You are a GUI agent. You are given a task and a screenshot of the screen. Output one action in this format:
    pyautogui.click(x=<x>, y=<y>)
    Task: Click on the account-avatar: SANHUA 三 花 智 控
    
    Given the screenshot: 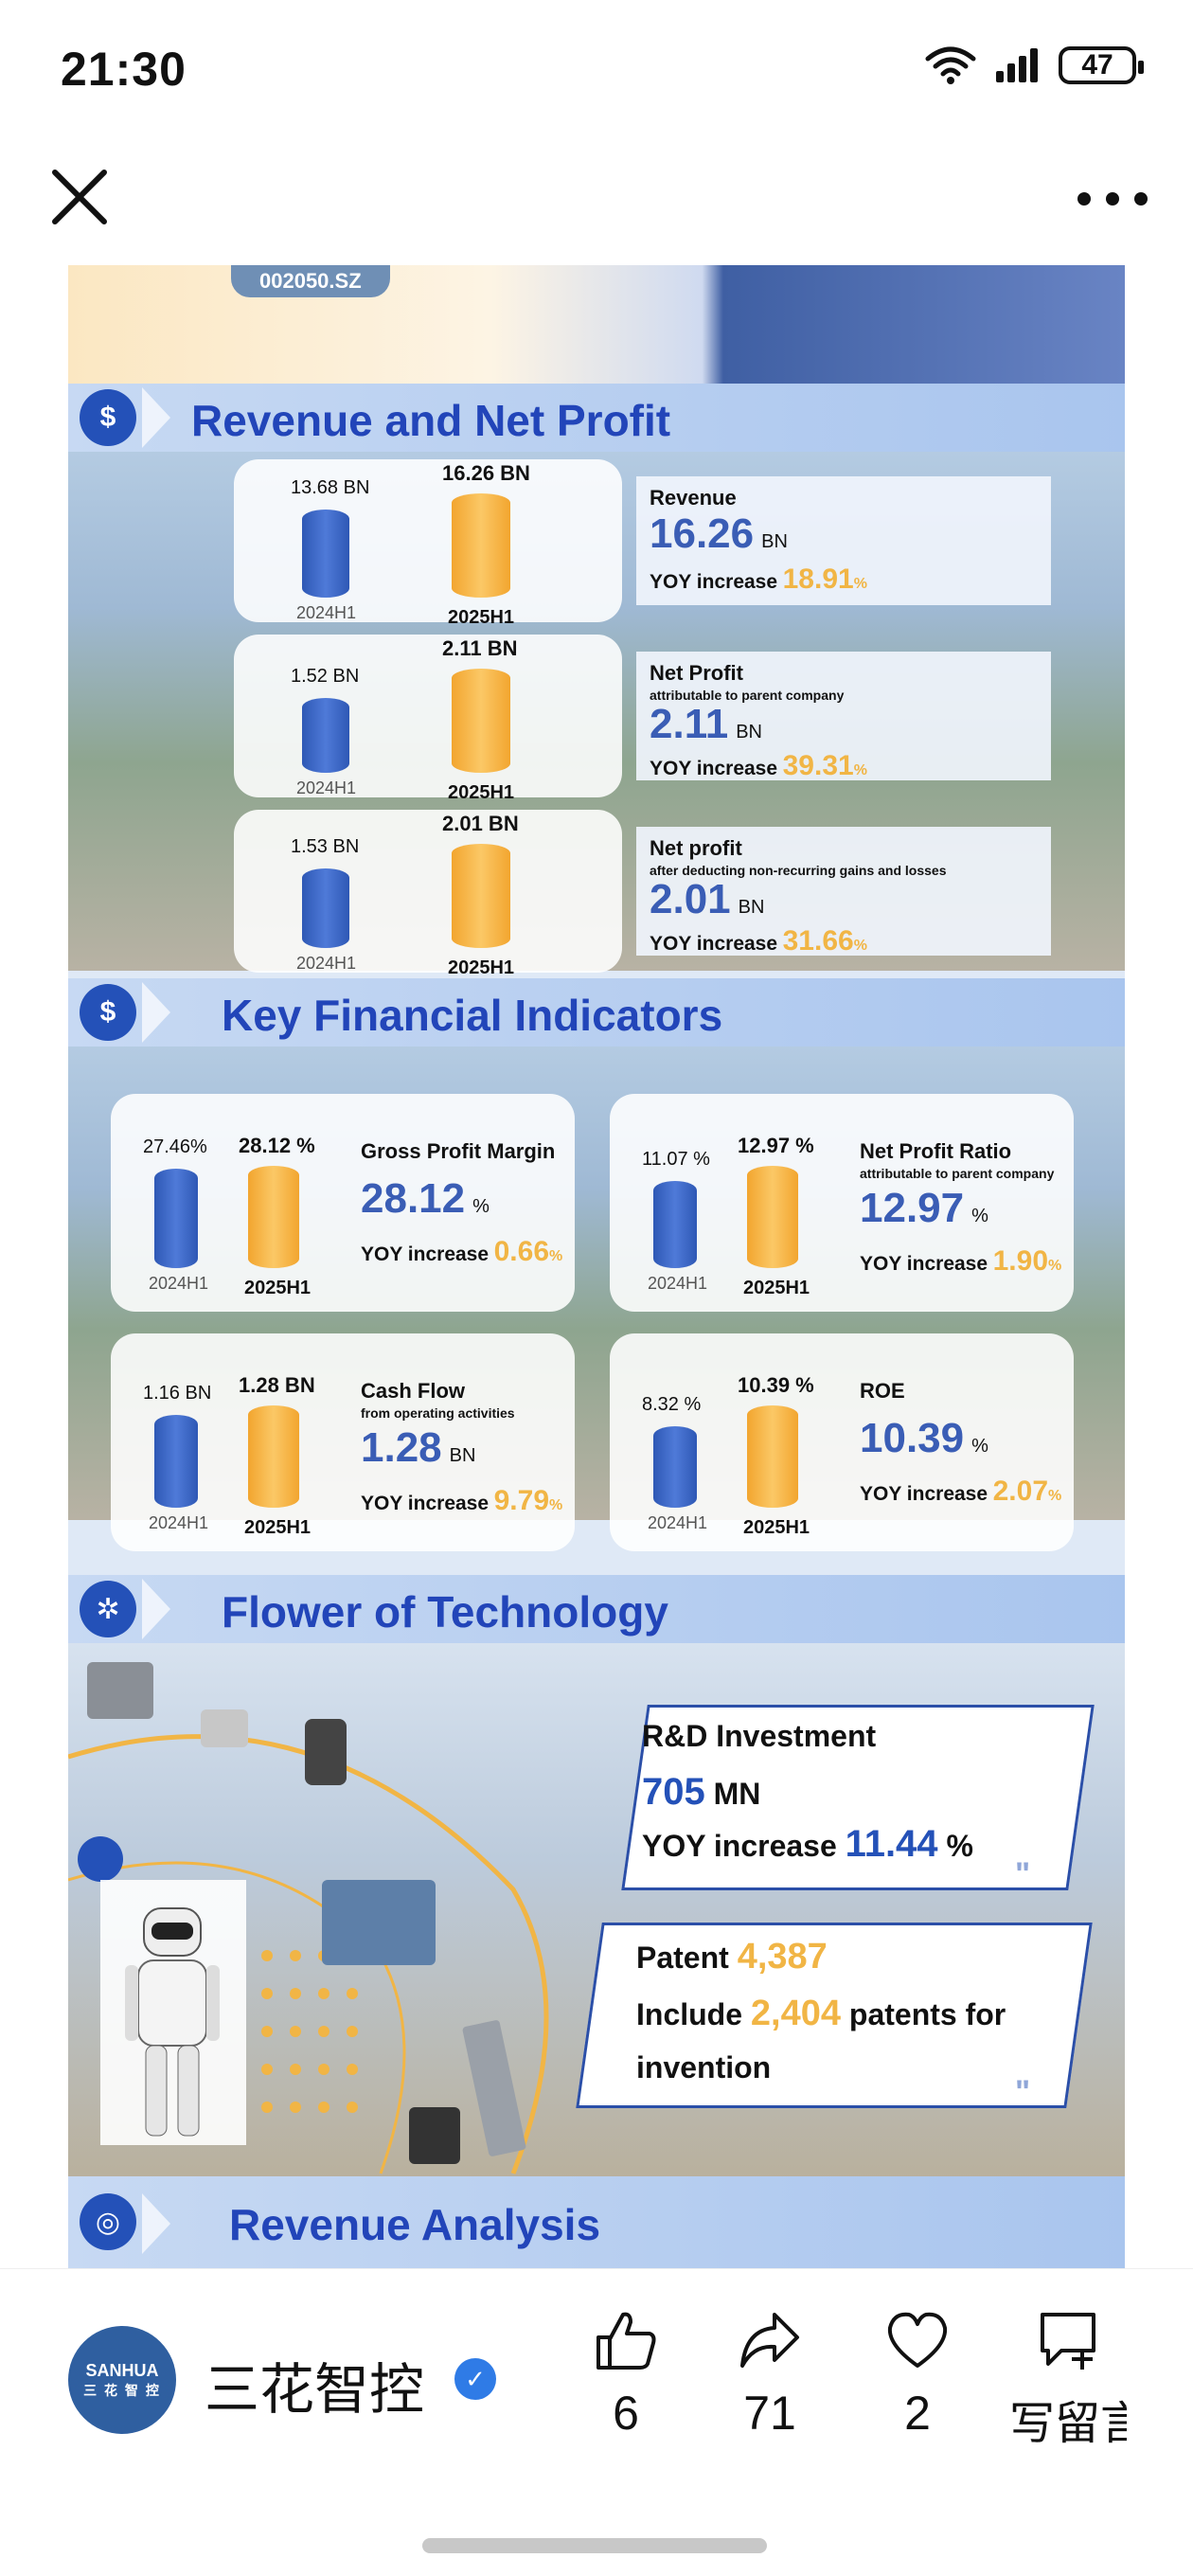 What is the action you would take?
    pyautogui.click(x=122, y=2380)
    